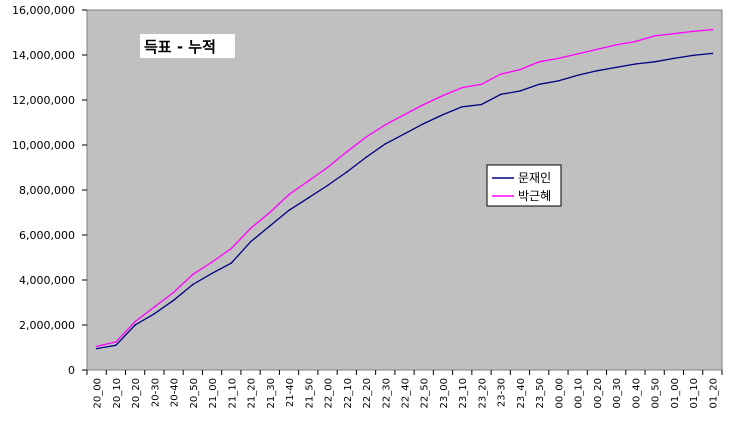 The image size is (729, 425). What do you see at coordinates (386, 393) in the screenshot?
I see `x-tick-label: 22_30` at bounding box center [386, 393].